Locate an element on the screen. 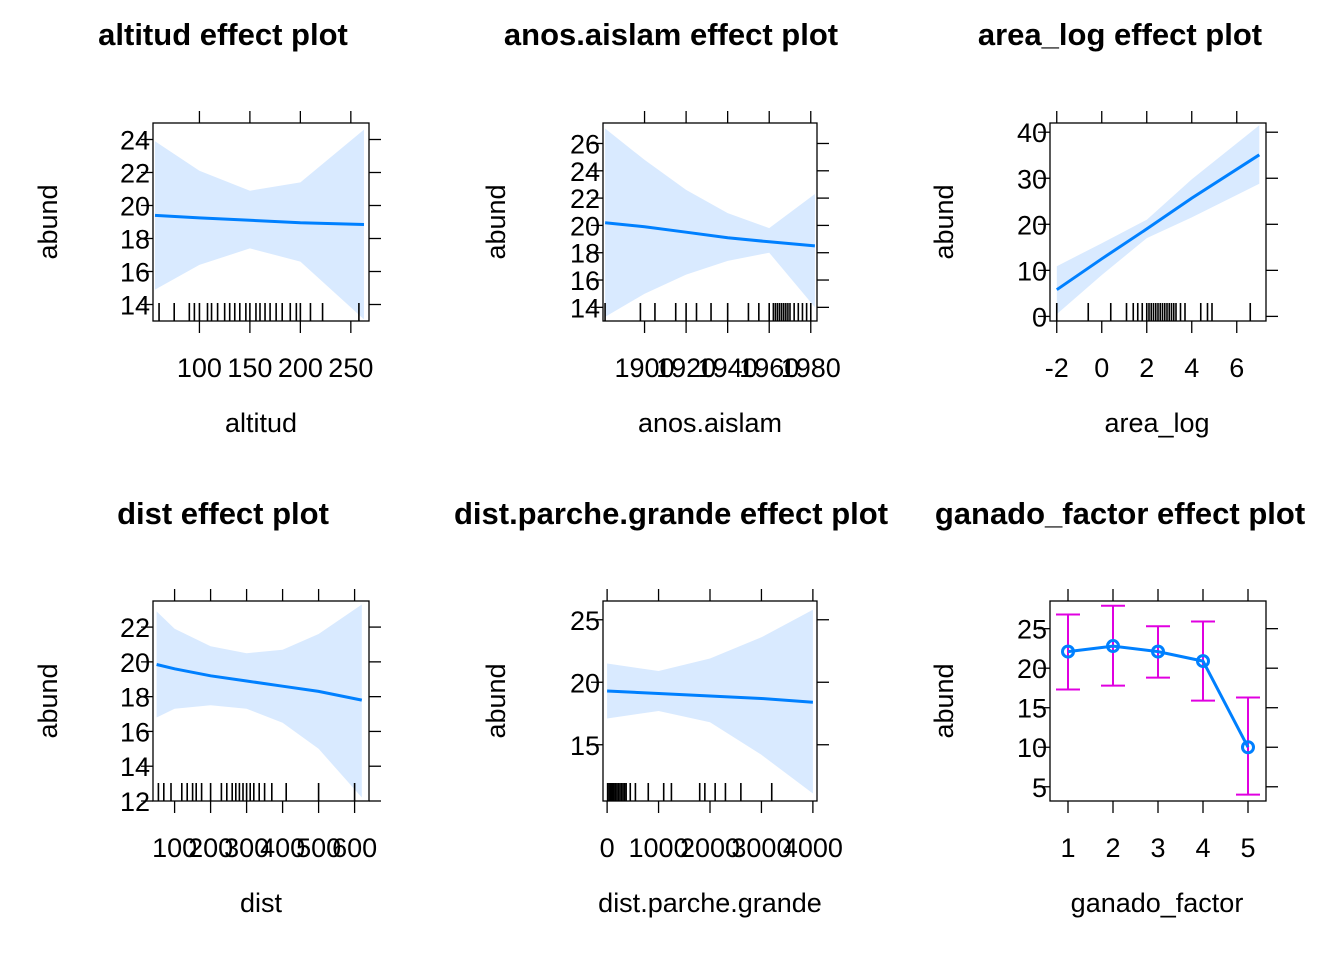  x-tick-label: 1 is located at coordinates (1067, 848).